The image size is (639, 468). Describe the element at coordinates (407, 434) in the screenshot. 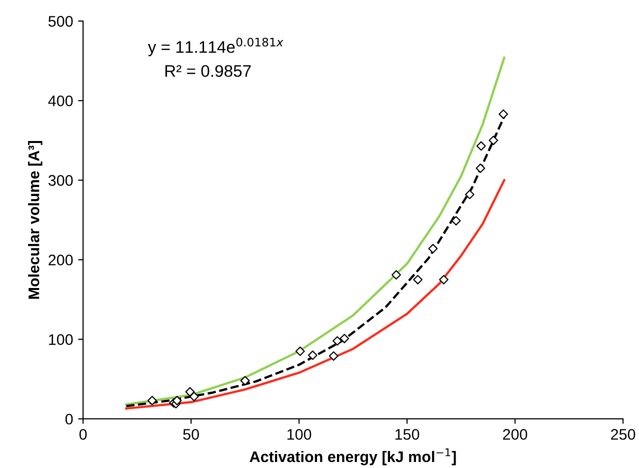

I see `x-tick-label: 150` at that location.